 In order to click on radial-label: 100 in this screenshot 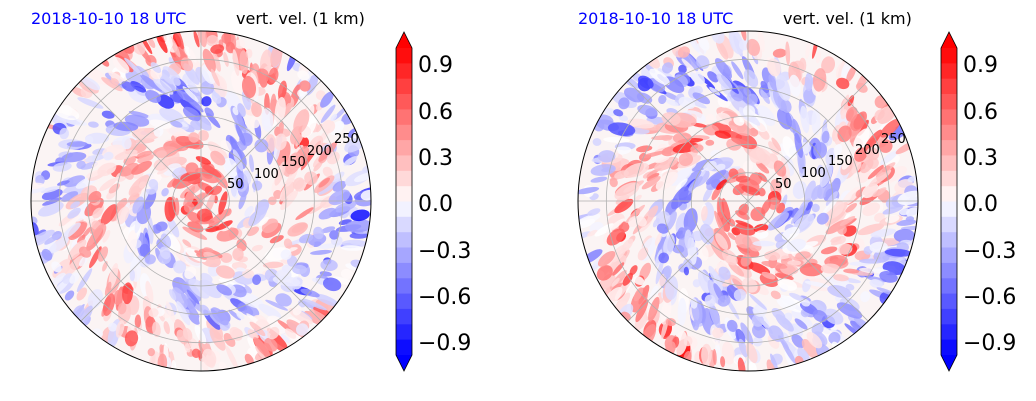, I will do `click(813, 173)`.